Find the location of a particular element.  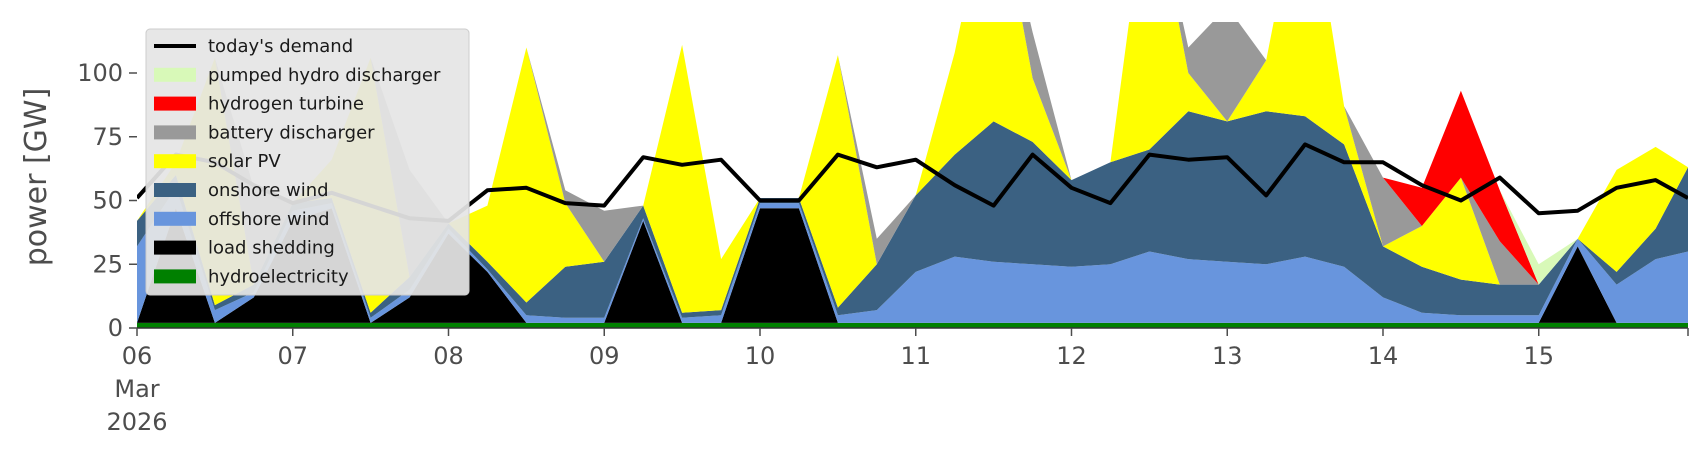

y-tick-label: 25 is located at coordinates (107, 264).